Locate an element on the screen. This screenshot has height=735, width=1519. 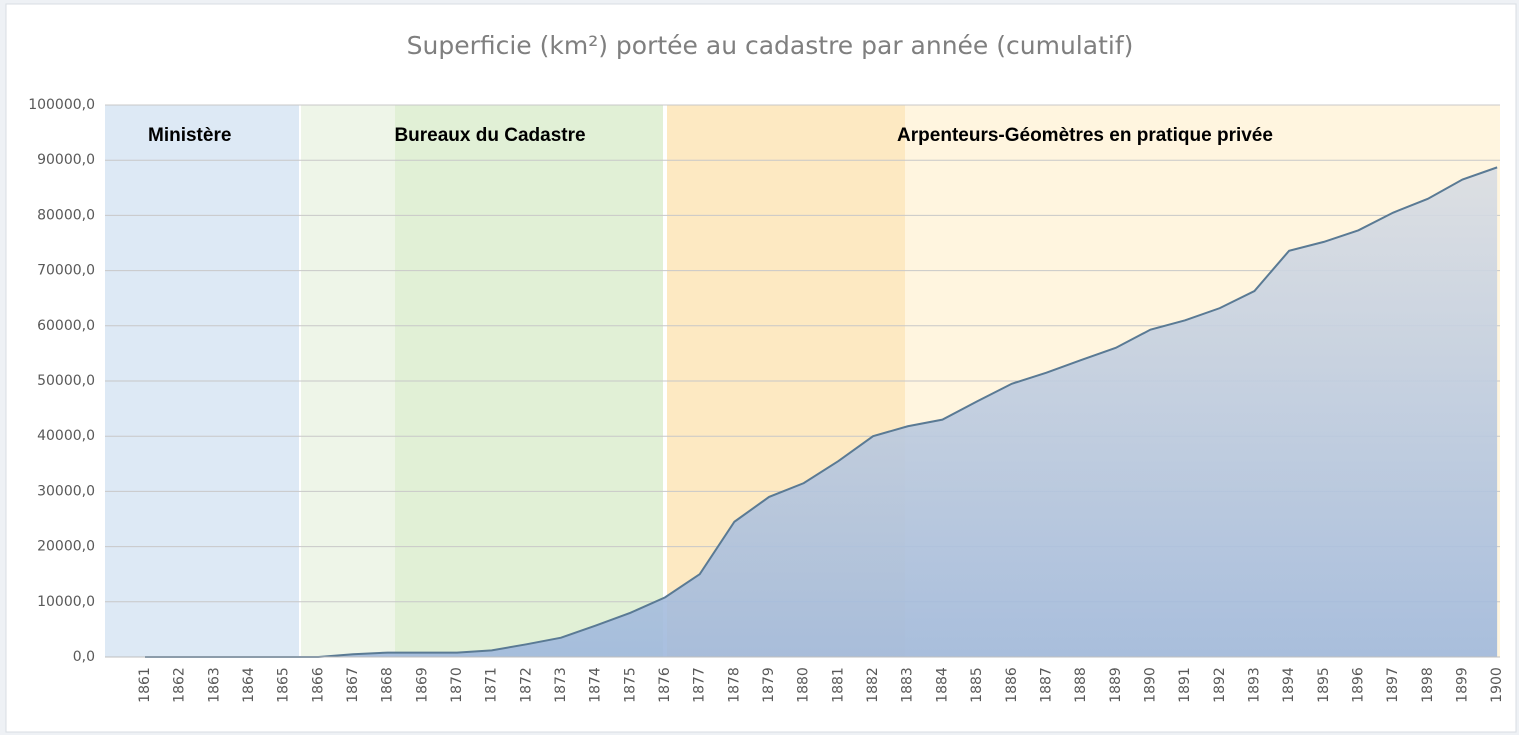
y-tick-label: 20000,0 is located at coordinates (66, 547).